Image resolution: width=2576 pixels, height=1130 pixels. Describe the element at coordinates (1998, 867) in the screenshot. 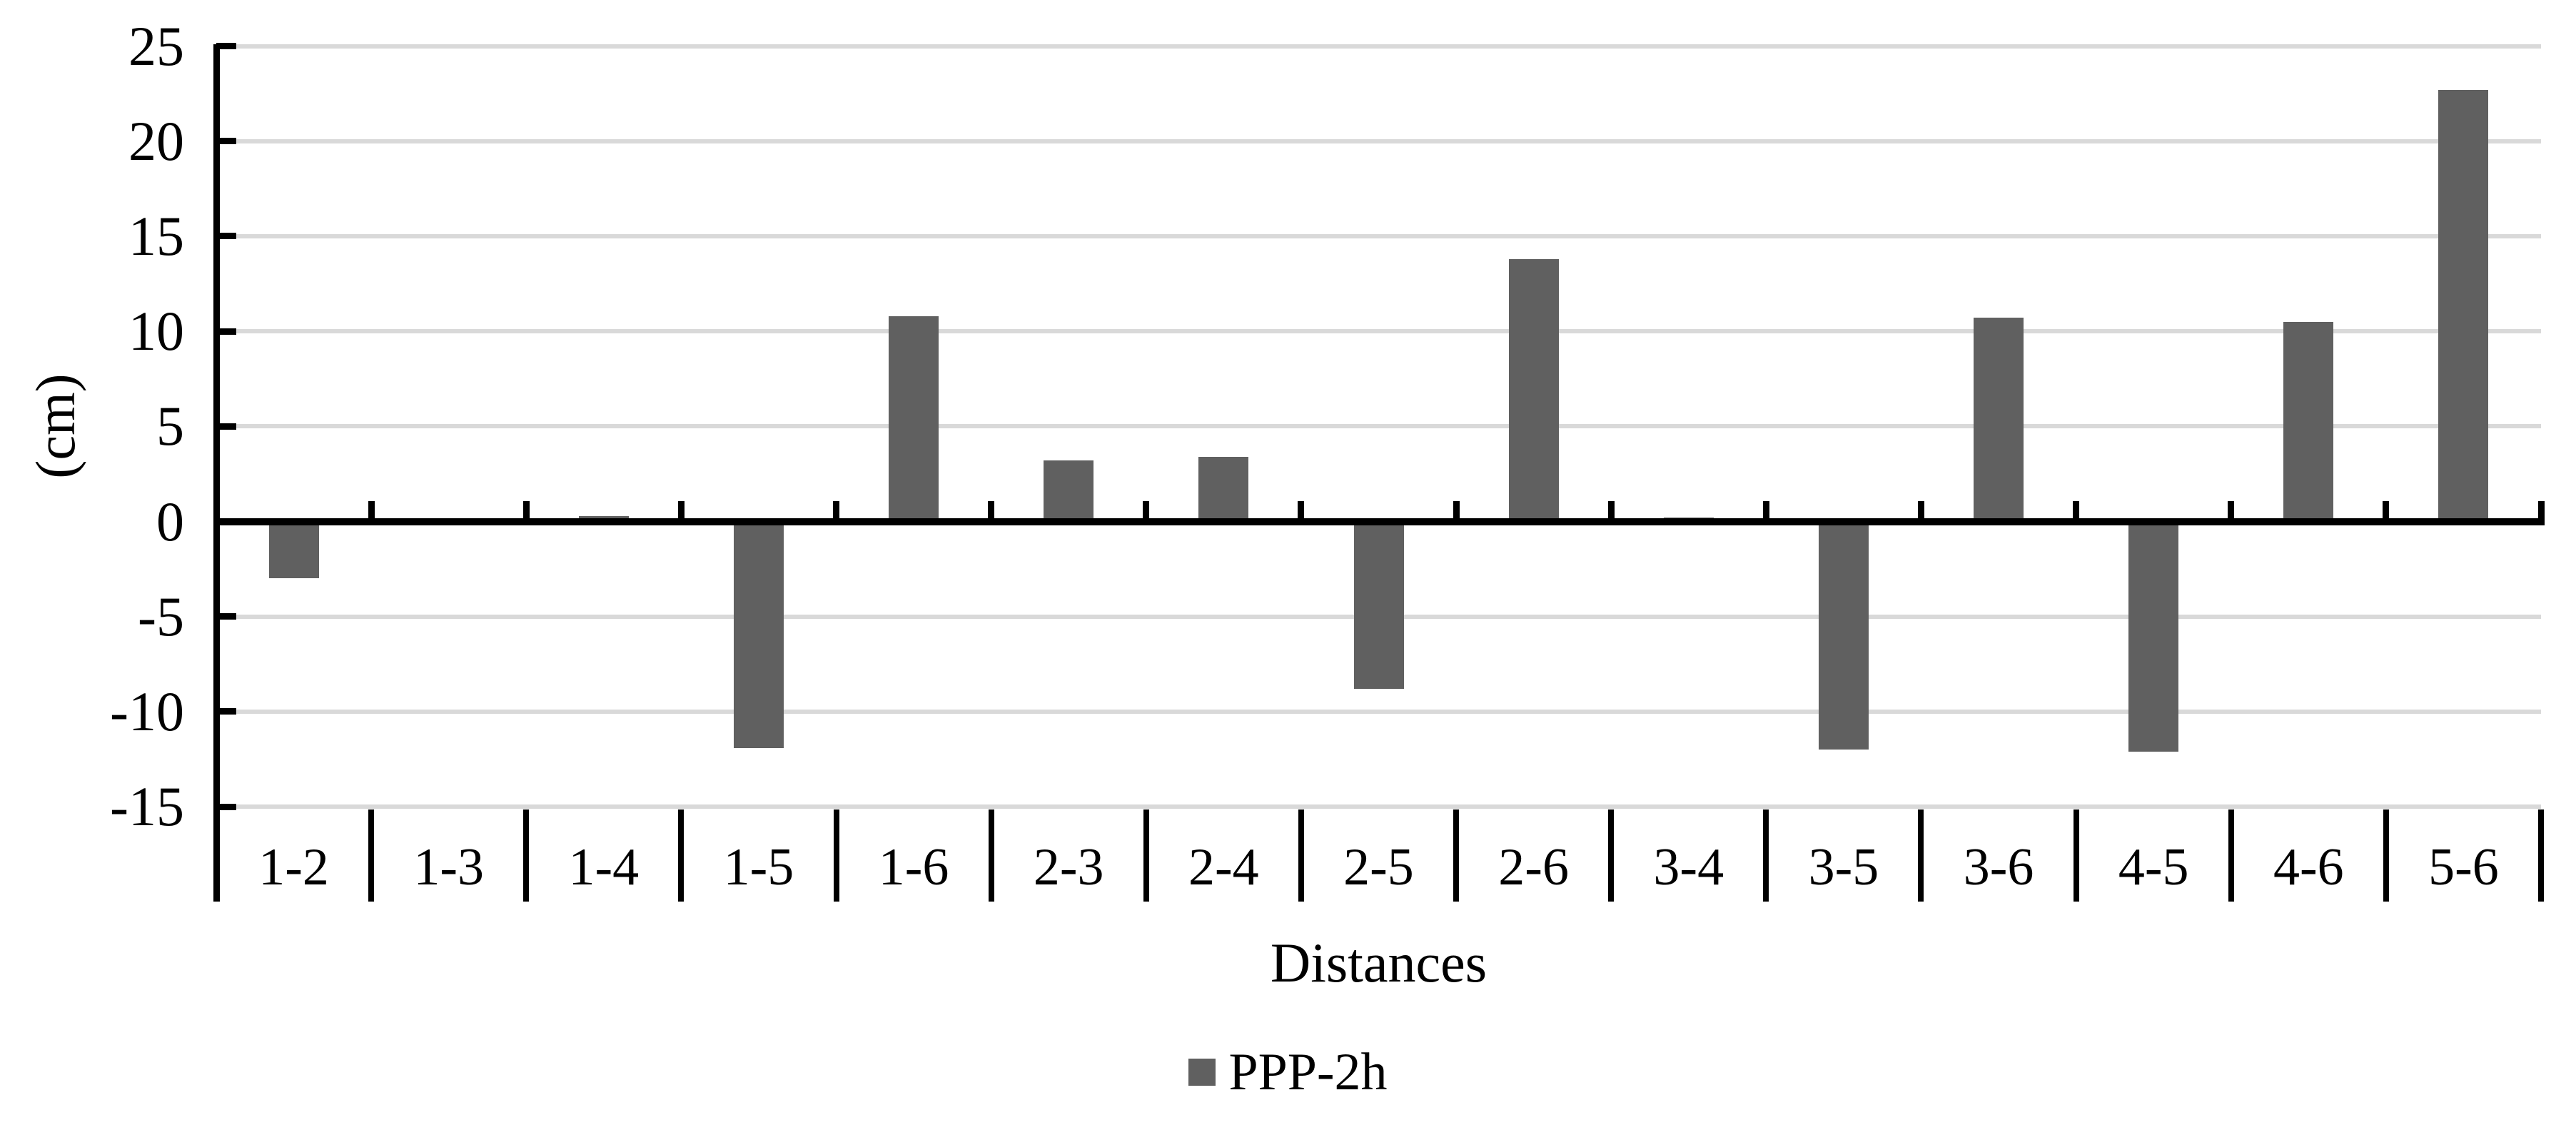

I see `x-category-label-3-6: 3-6` at that location.